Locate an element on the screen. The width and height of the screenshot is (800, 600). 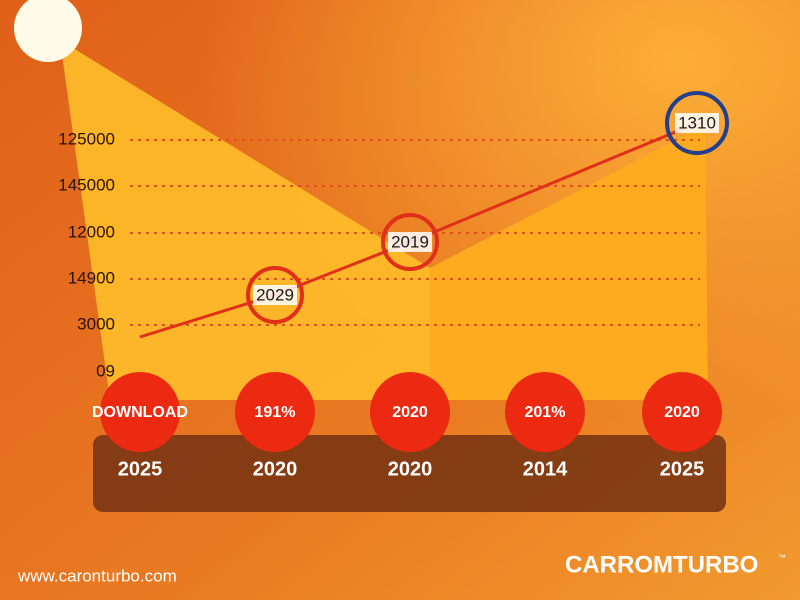
y-label: 3000 is located at coordinates (96, 323).